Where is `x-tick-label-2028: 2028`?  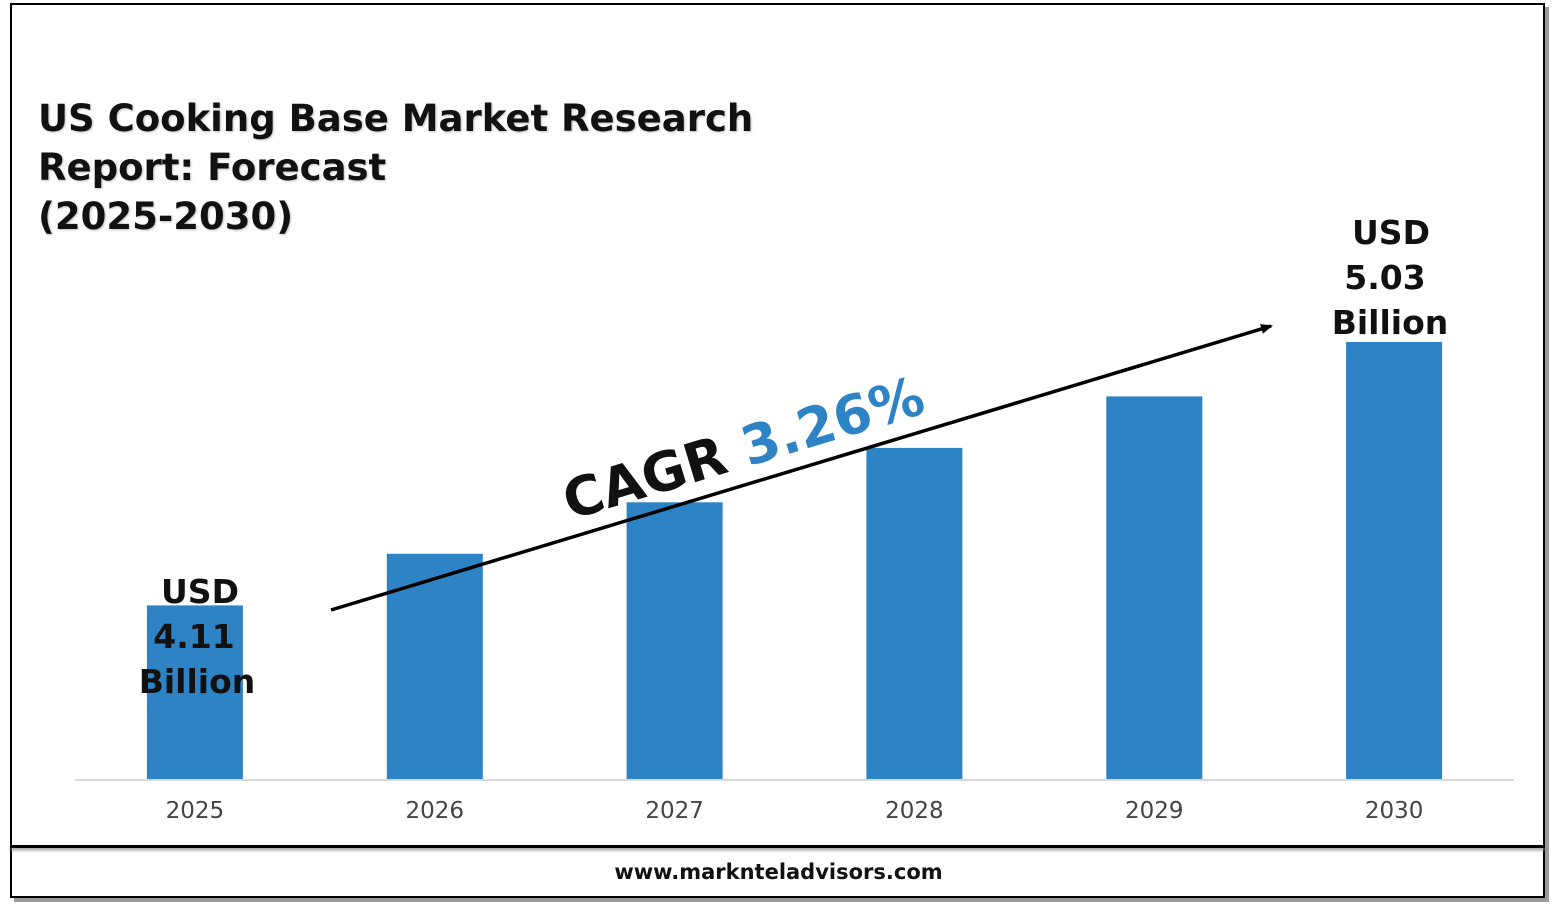
x-tick-label-2028: 2028 is located at coordinates (914, 811).